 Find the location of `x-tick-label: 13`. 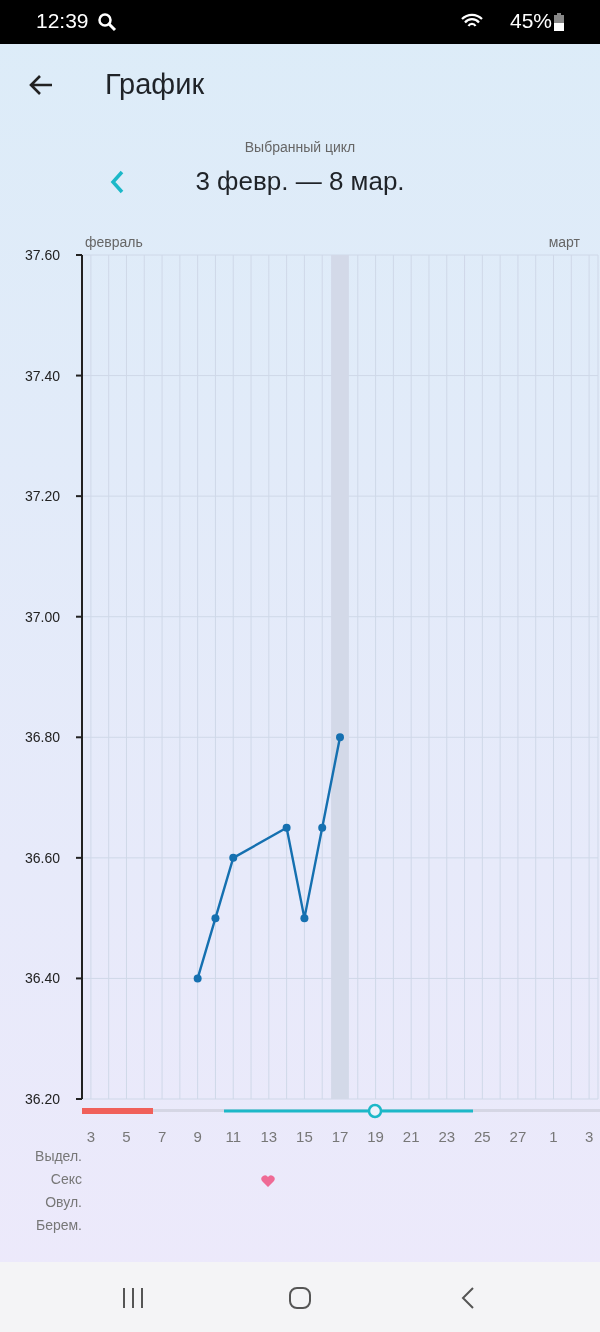

x-tick-label: 13 is located at coordinates (269, 1136).